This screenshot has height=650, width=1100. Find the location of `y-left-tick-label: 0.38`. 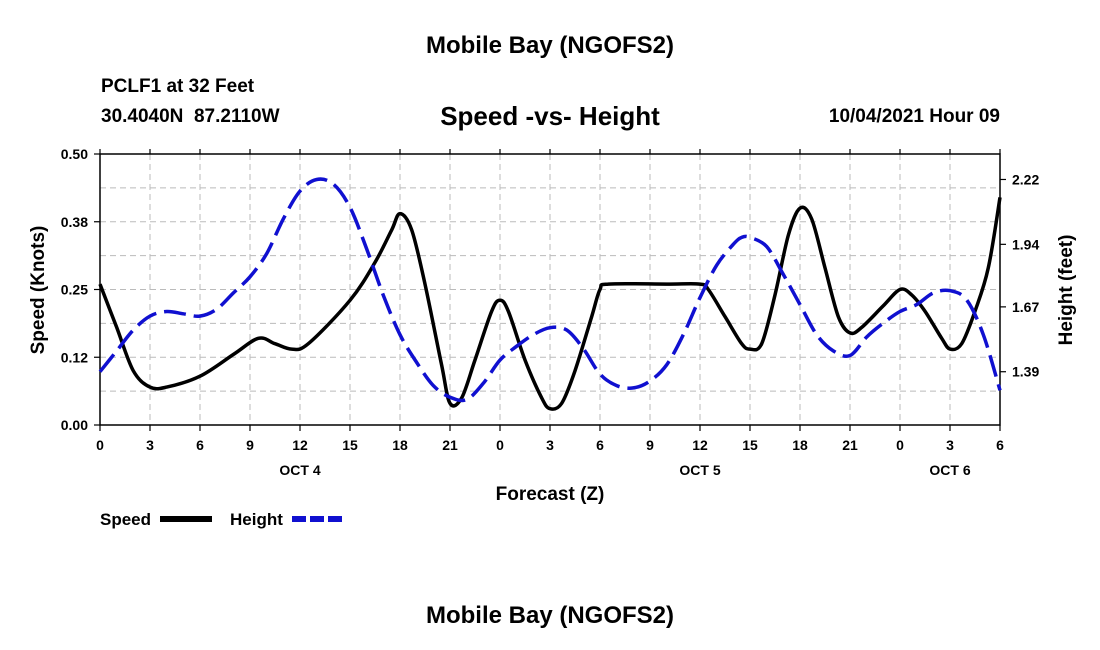

y-left-tick-label: 0.38 is located at coordinates (74, 222).